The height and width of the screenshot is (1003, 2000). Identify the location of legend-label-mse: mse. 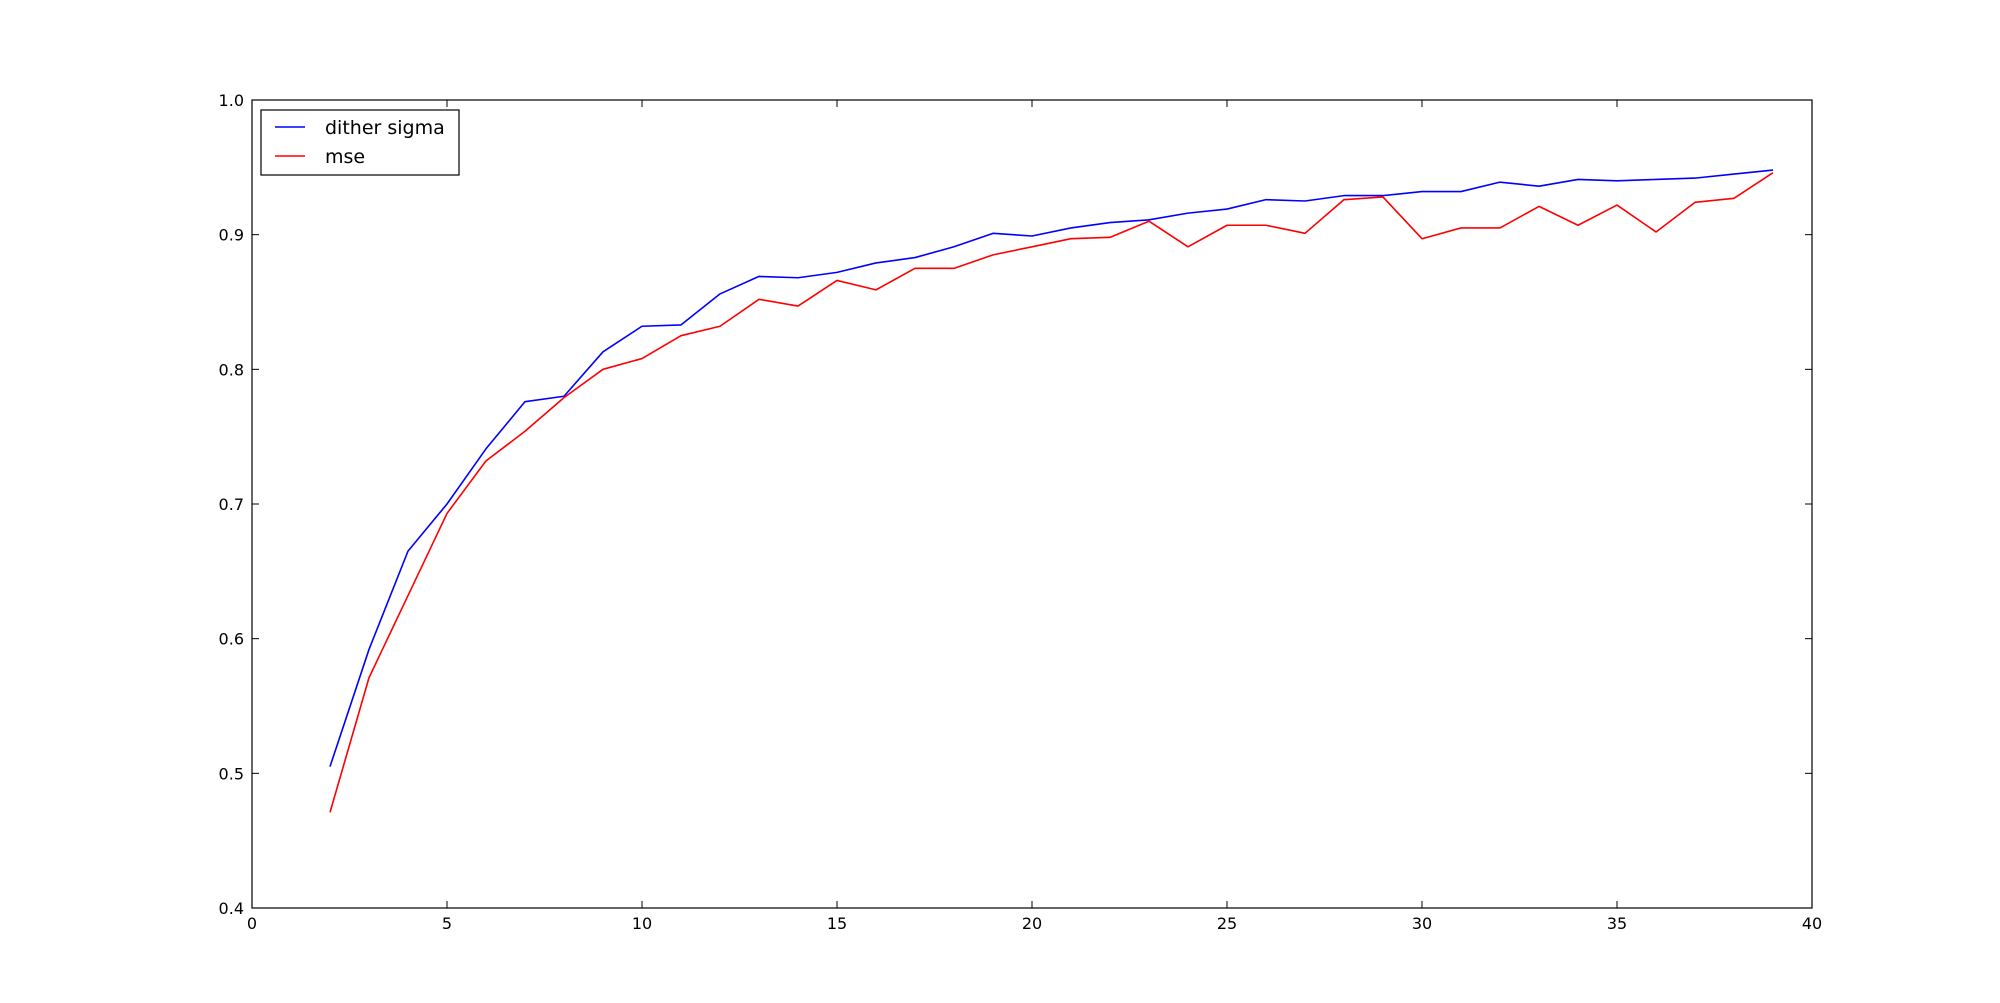
(345, 157).